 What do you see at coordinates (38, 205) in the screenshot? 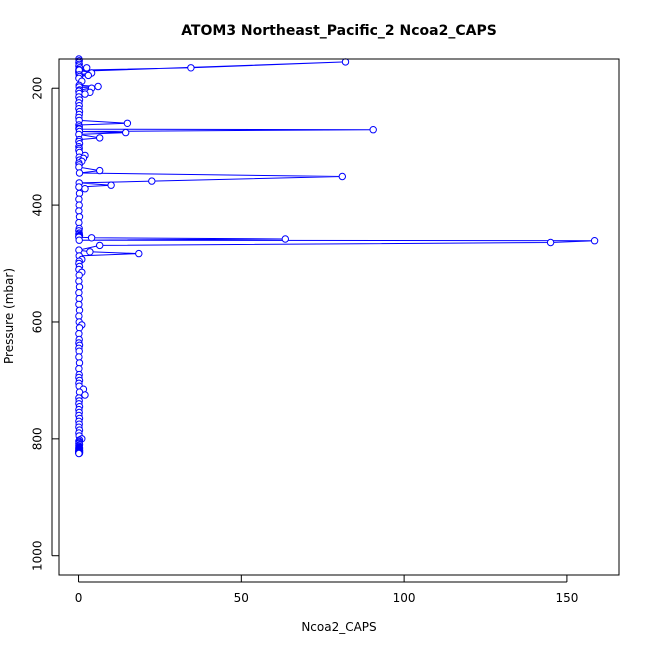
I see `y-tick-label: 400` at bounding box center [38, 205].